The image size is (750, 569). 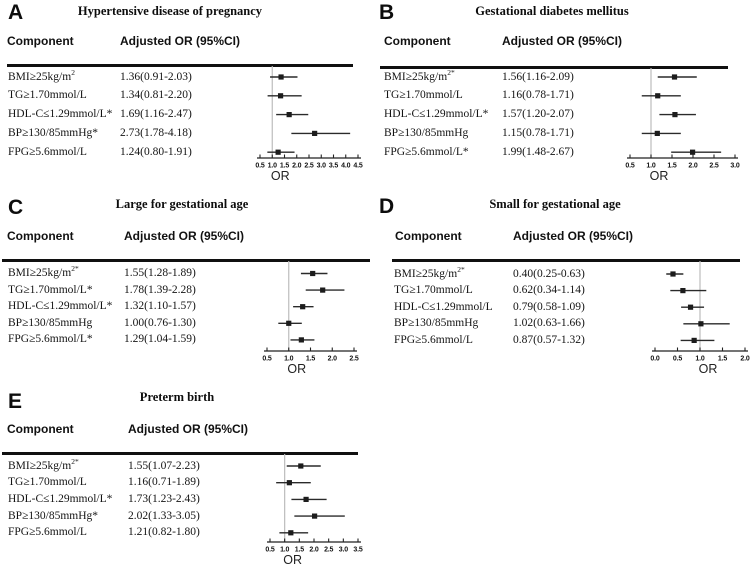 What do you see at coordinates (156, 114) in the screenshot?
I see `or-value: 1.69(1.16-2.47)` at bounding box center [156, 114].